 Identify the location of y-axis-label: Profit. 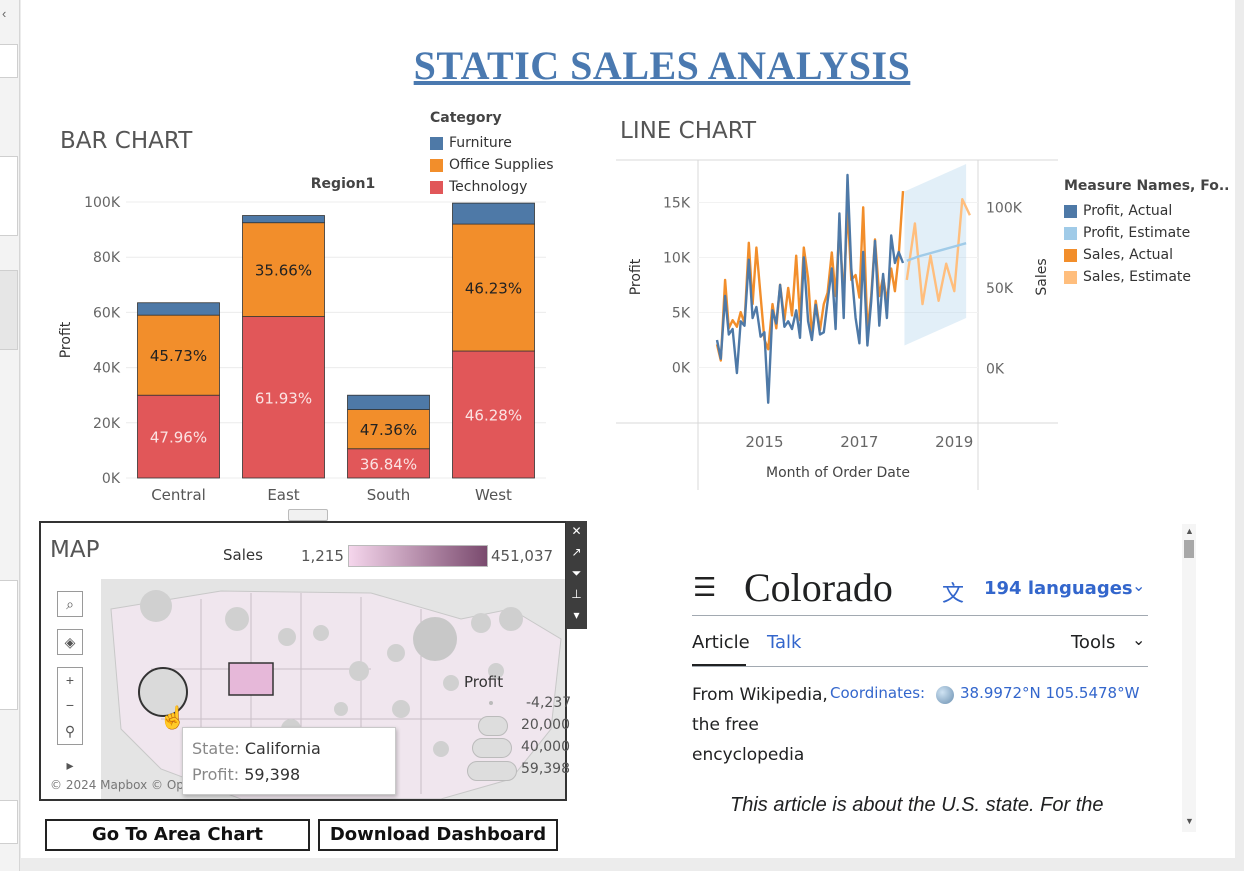
(636, 276).